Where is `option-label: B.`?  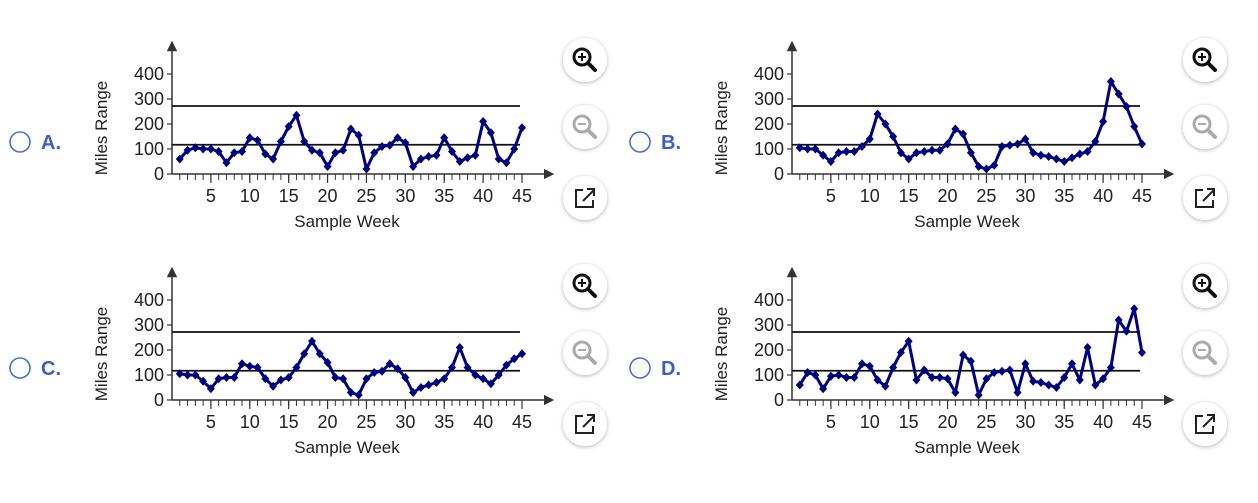
option-label: B. is located at coordinates (671, 143).